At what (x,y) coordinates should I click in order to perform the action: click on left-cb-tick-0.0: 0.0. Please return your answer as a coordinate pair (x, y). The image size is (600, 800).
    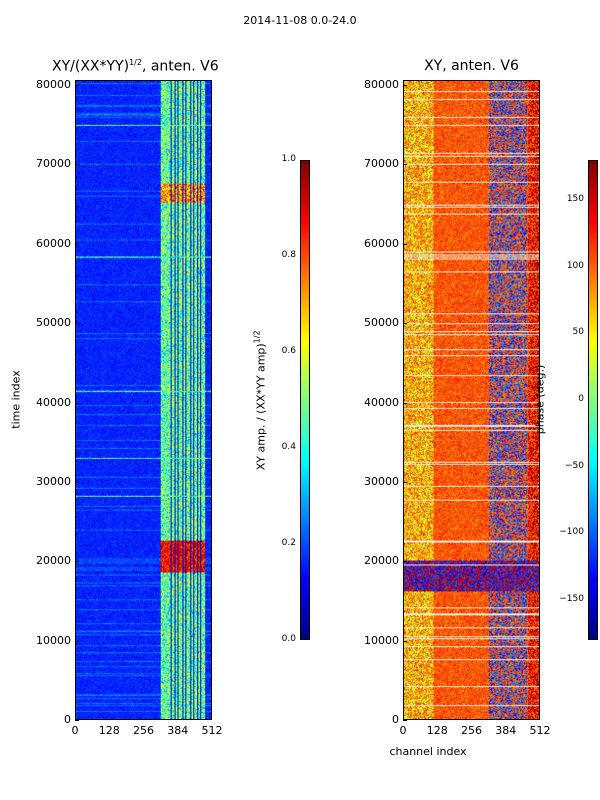
    Looking at the image, I should click on (288, 639).